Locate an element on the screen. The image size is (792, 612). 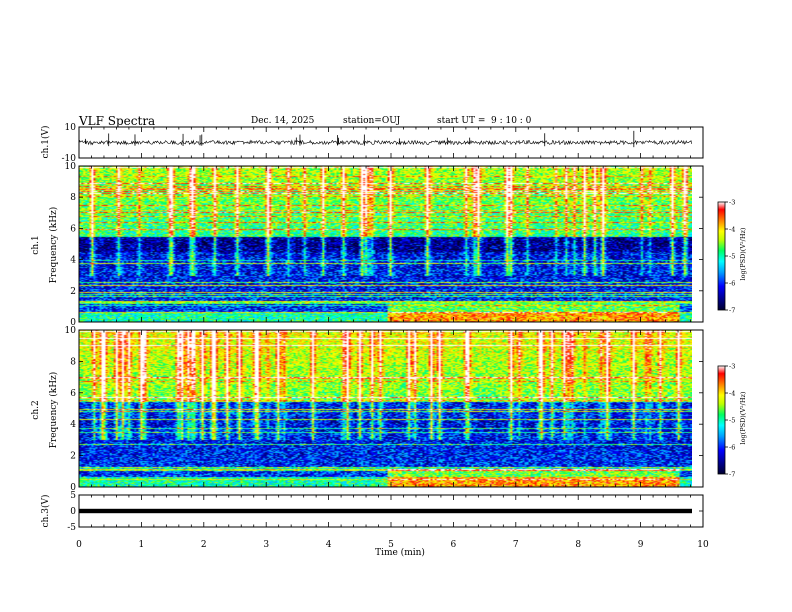
ch2-spectrogram-ytick-label: 8 is located at coordinates (73, 362).